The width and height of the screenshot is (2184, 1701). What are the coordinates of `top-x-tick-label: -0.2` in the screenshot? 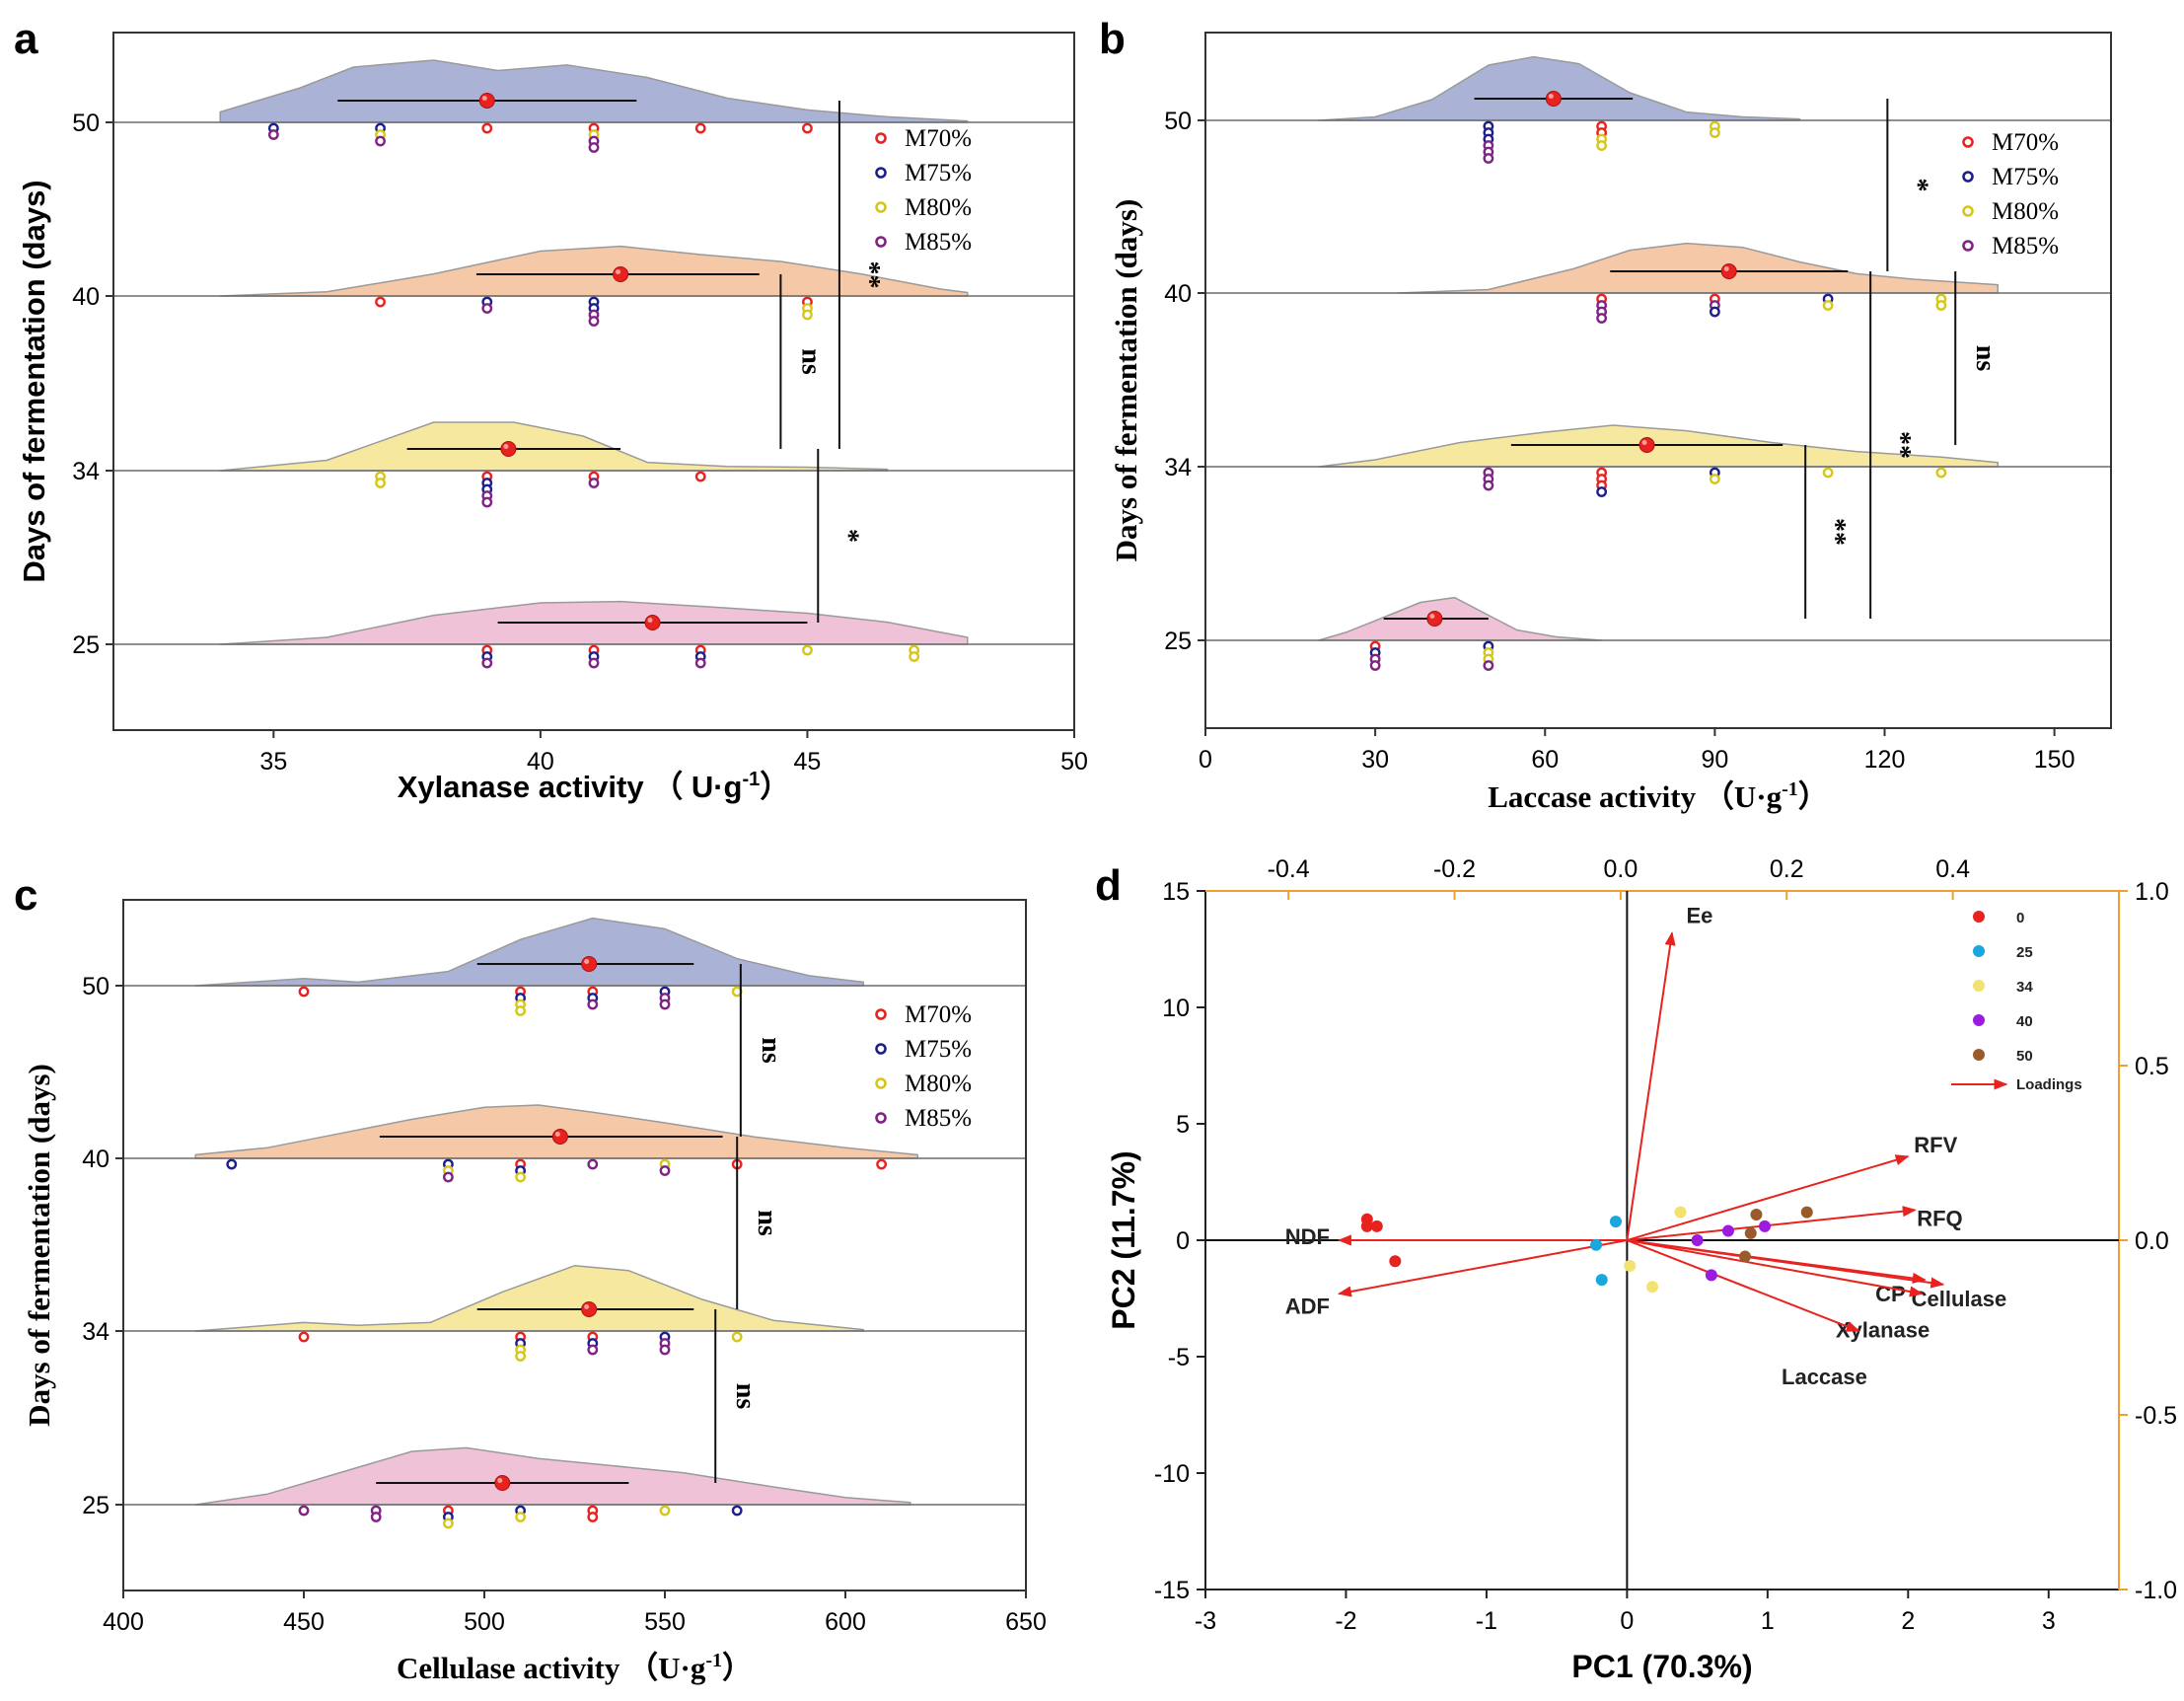 It's located at (1454, 869).